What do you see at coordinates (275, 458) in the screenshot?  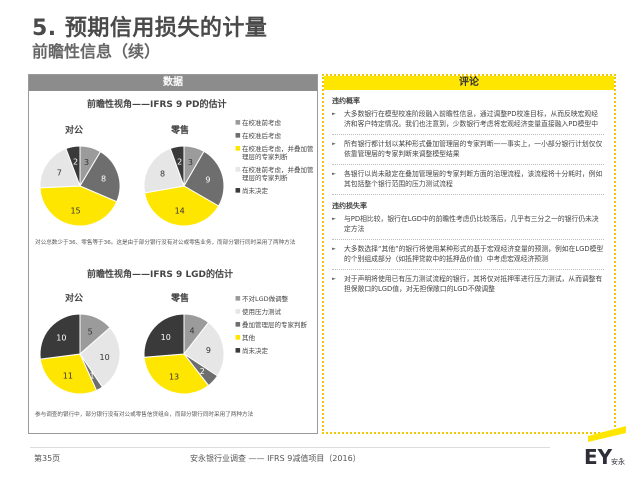 I see `footer-caption: 安永银行业调查 —— IFRS 9减值项目（2016）` at bounding box center [275, 458].